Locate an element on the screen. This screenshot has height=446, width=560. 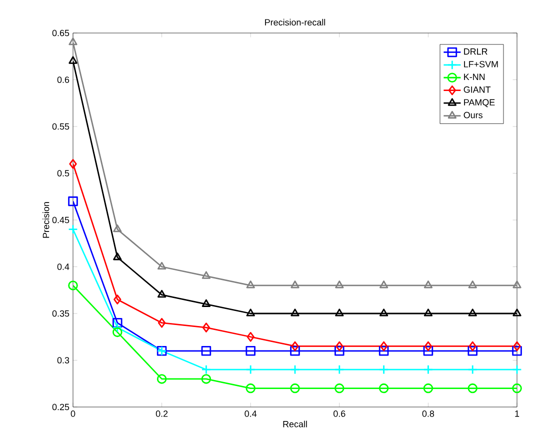
x-tick-label: 0.2 is located at coordinates (162, 413).